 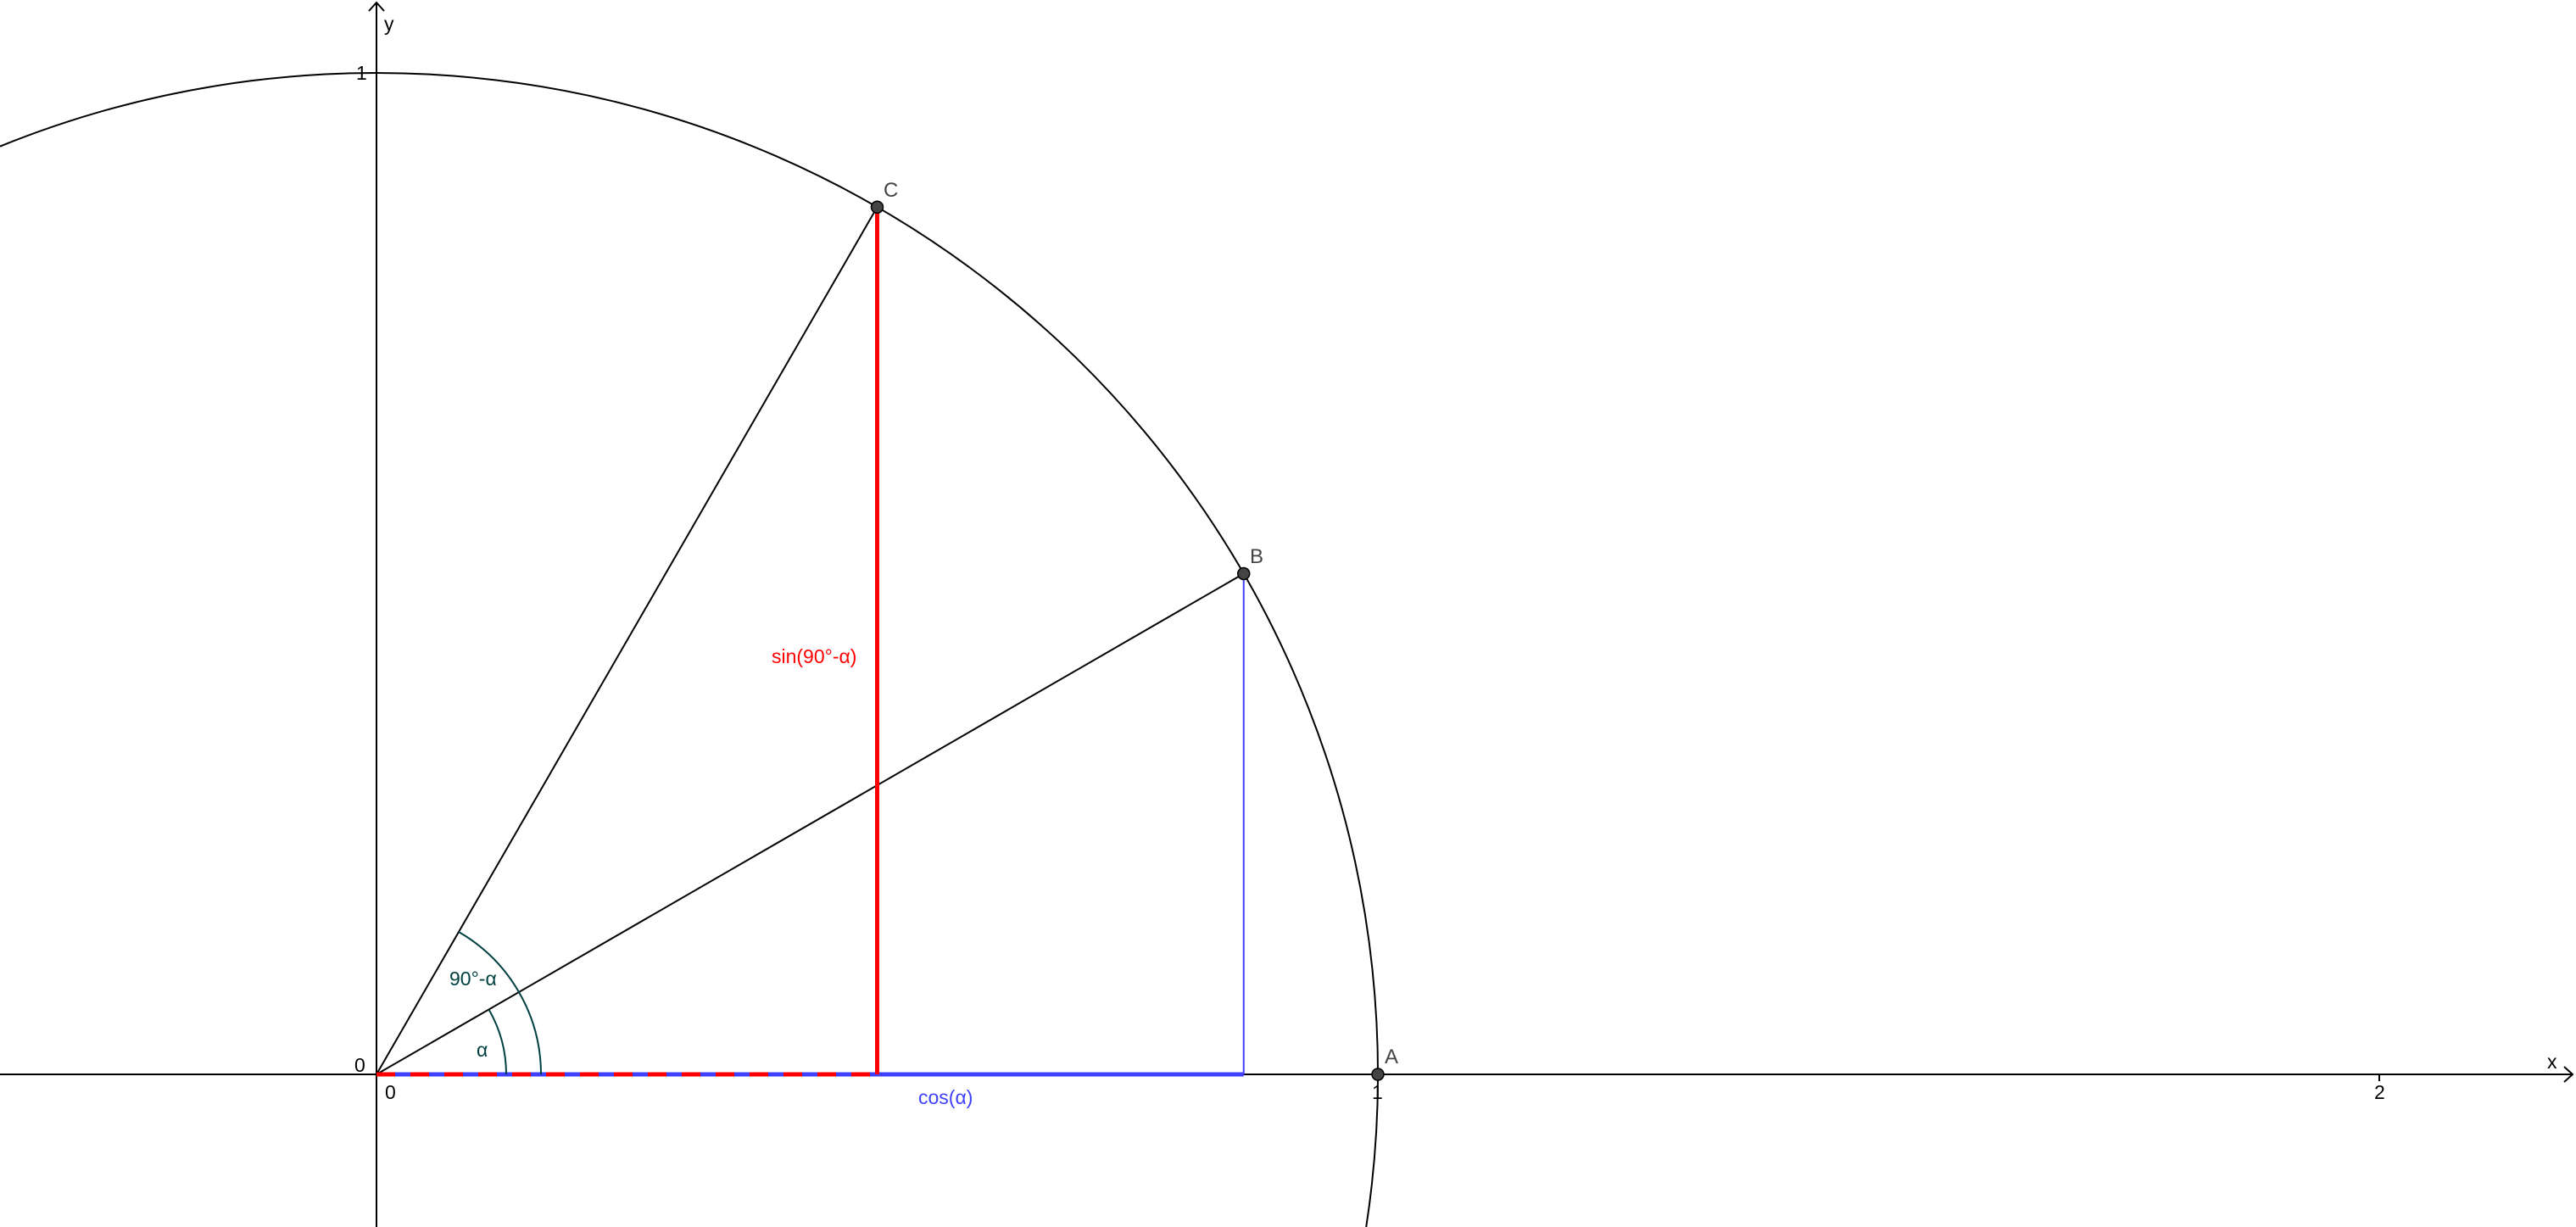 I want to click on origin-y-label: 0, so click(x=359, y=1065).